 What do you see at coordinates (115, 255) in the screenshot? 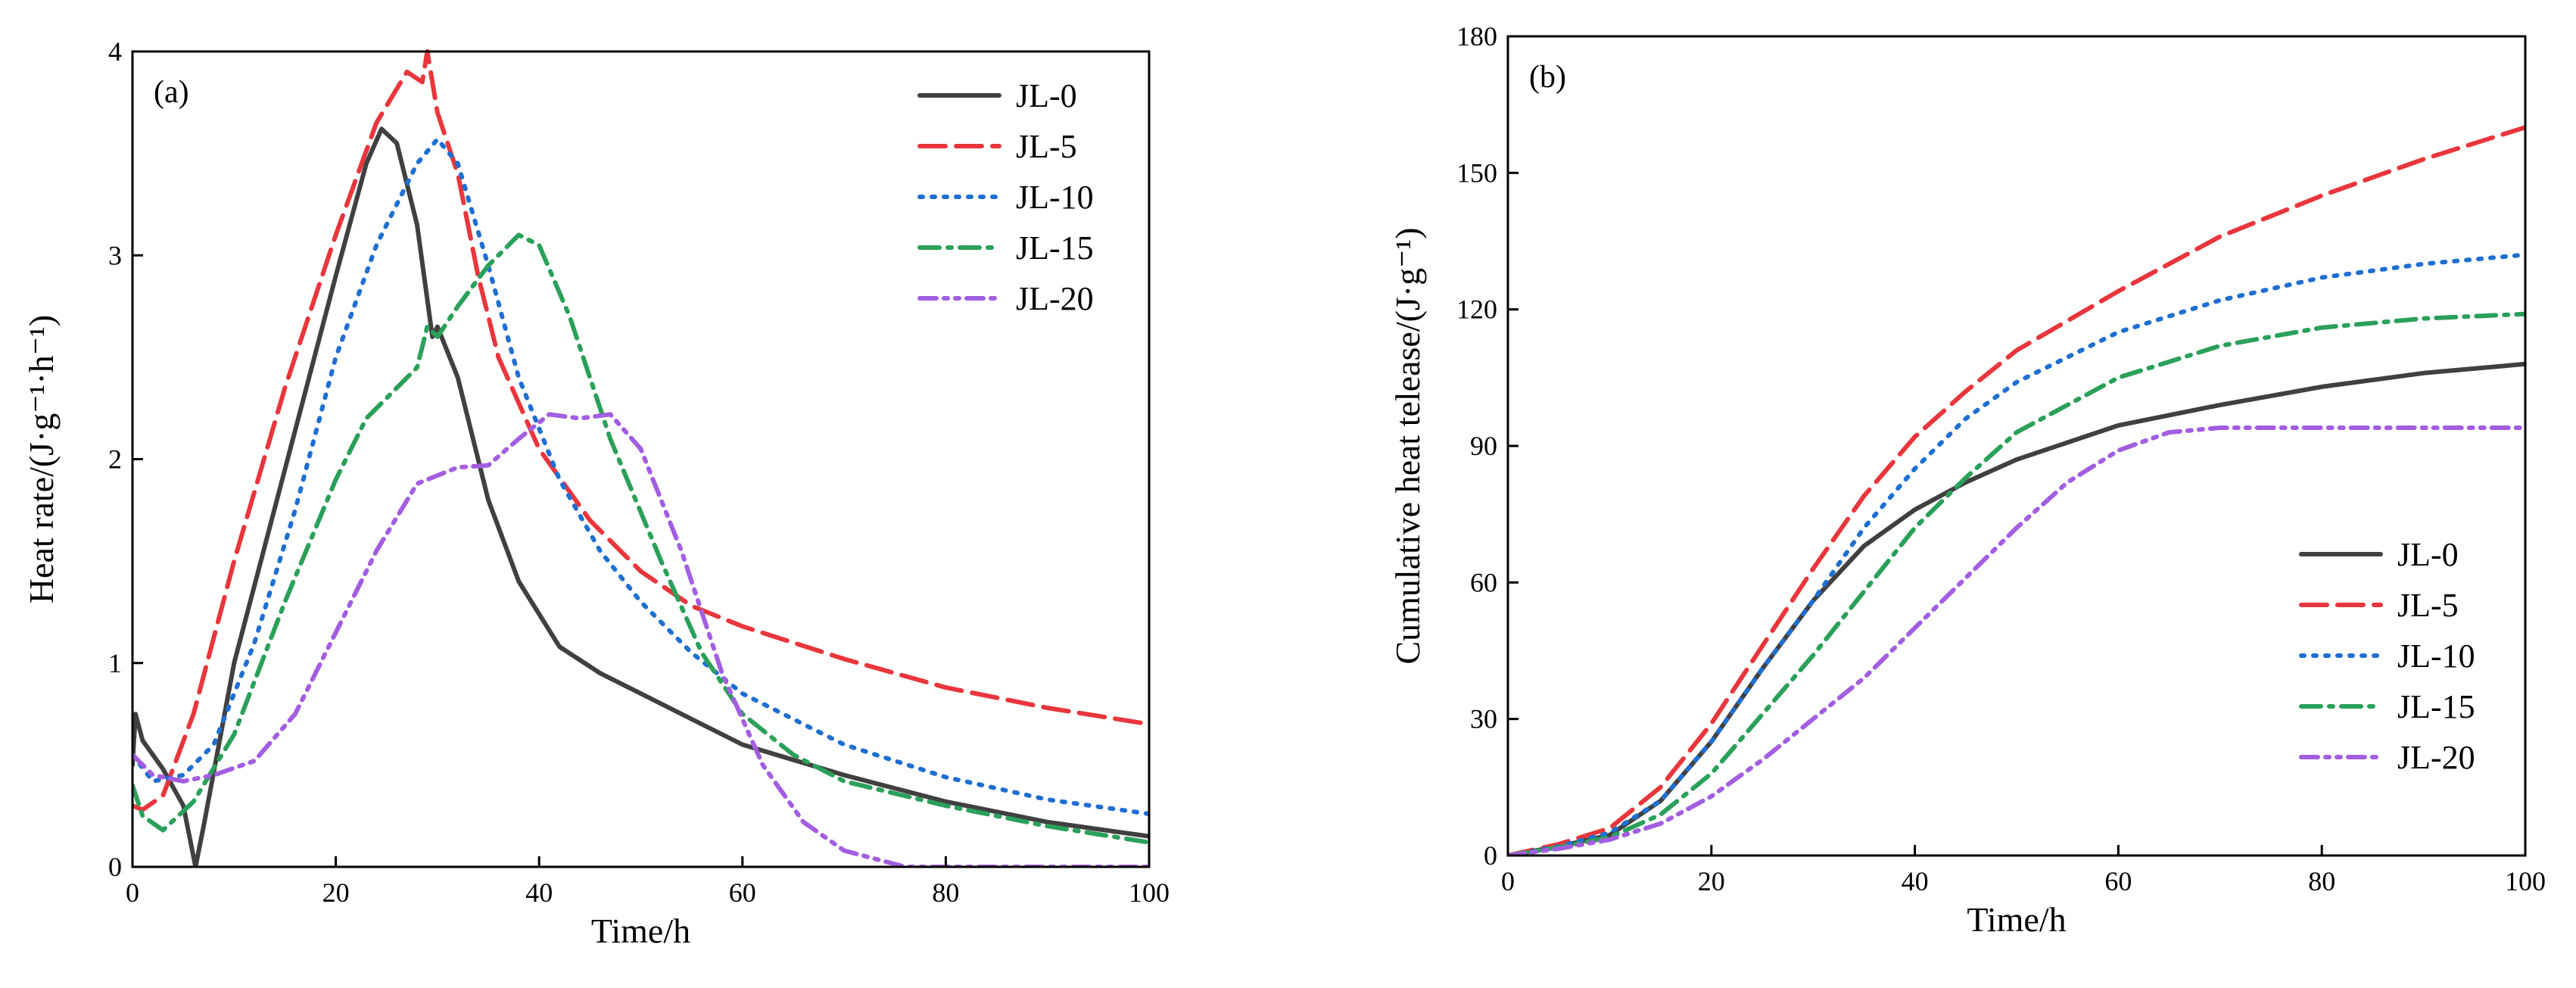
I see `y-tick-label: 3` at bounding box center [115, 255].